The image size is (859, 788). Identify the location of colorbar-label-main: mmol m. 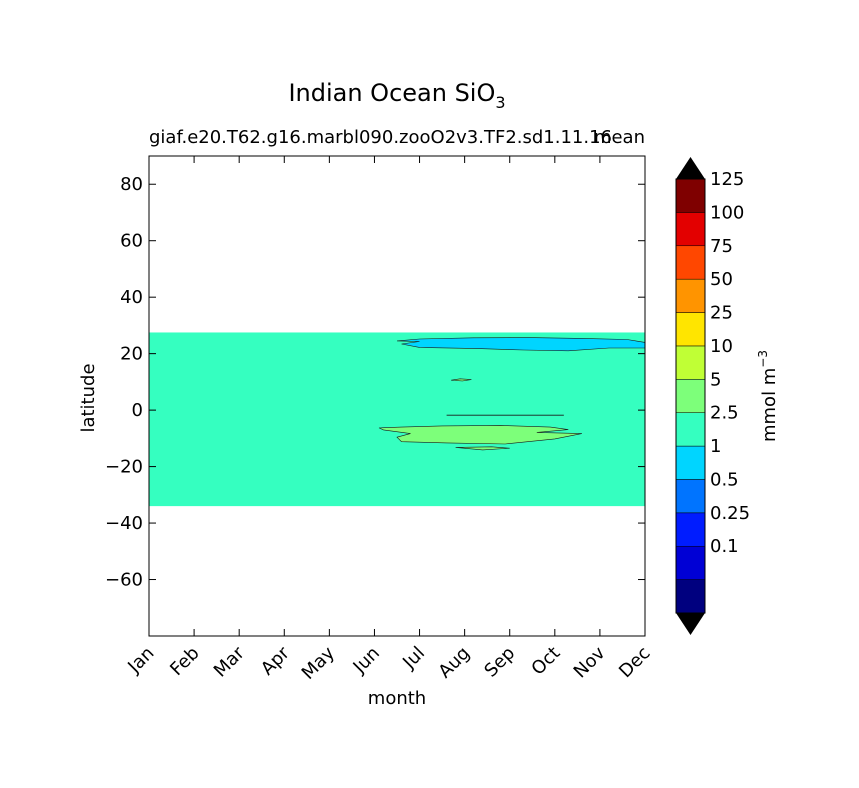
(769, 405).